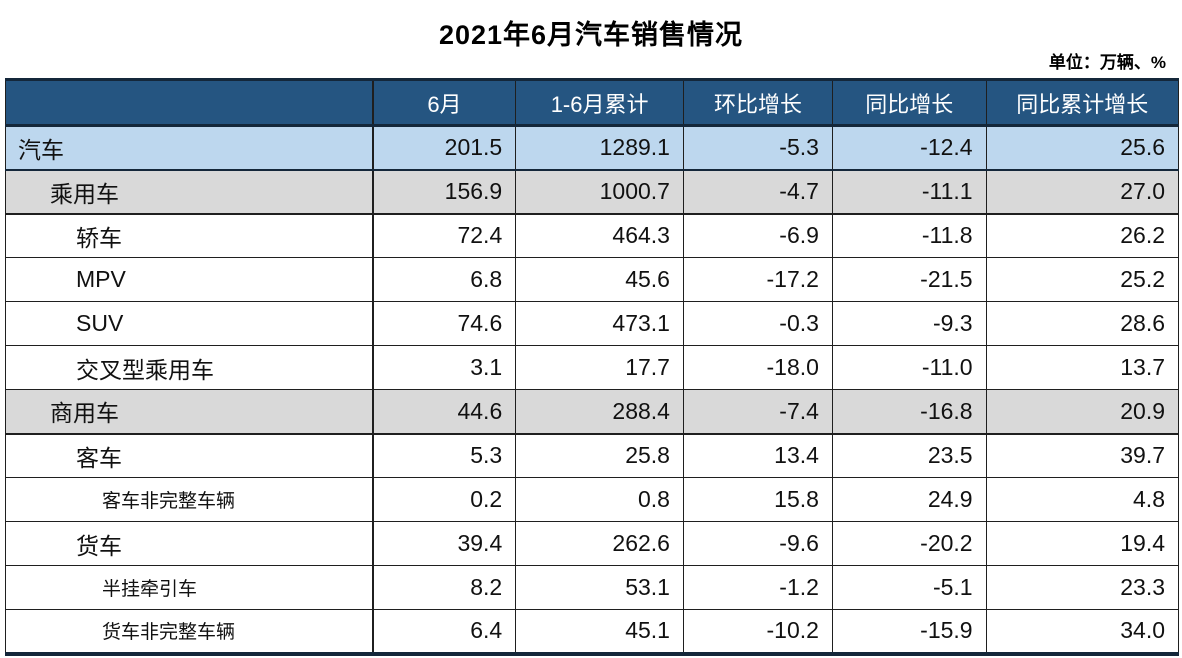 The width and height of the screenshot is (1182, 658). I want to click on row-value-yoy-cum-growth: 26.2, so click(1082, 235).